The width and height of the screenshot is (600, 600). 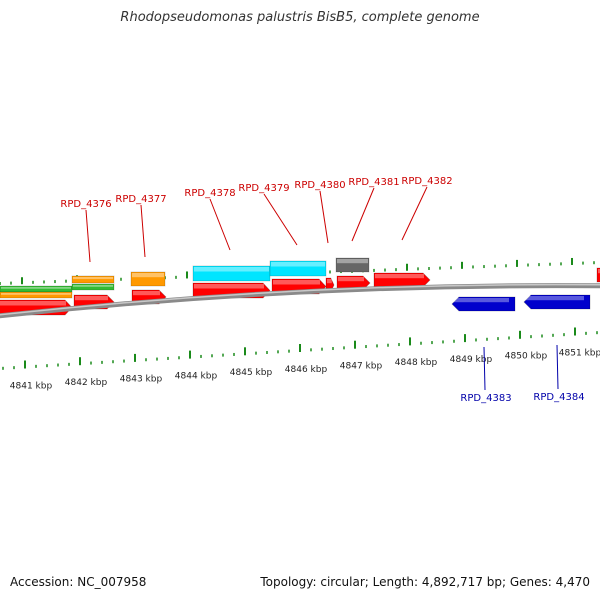 I want to click on cyan-feature, so click(x=298, y=268).